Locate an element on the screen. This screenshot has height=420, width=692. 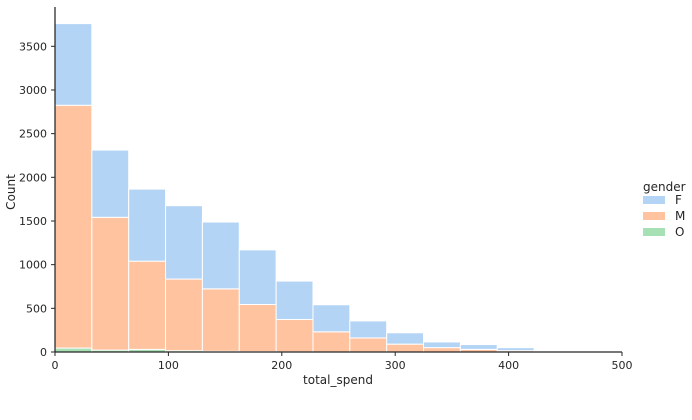
legend-label-f: F is located at coordinates (678, 200).